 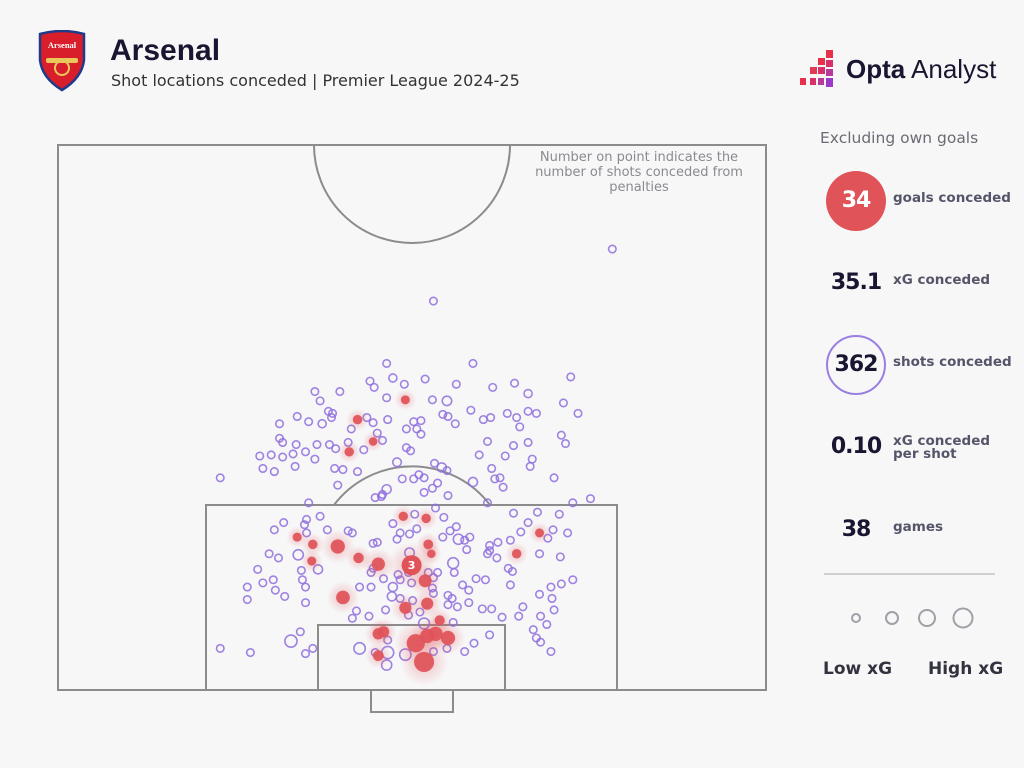 What do you see at coordinates (909, 574) in the screenshot?
I see `sidebar-divider` at bounding box center [909, 574].